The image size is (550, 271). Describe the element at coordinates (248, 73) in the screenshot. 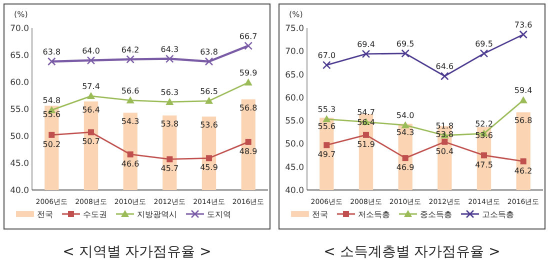

I see `data-label: 59.9` at that location.